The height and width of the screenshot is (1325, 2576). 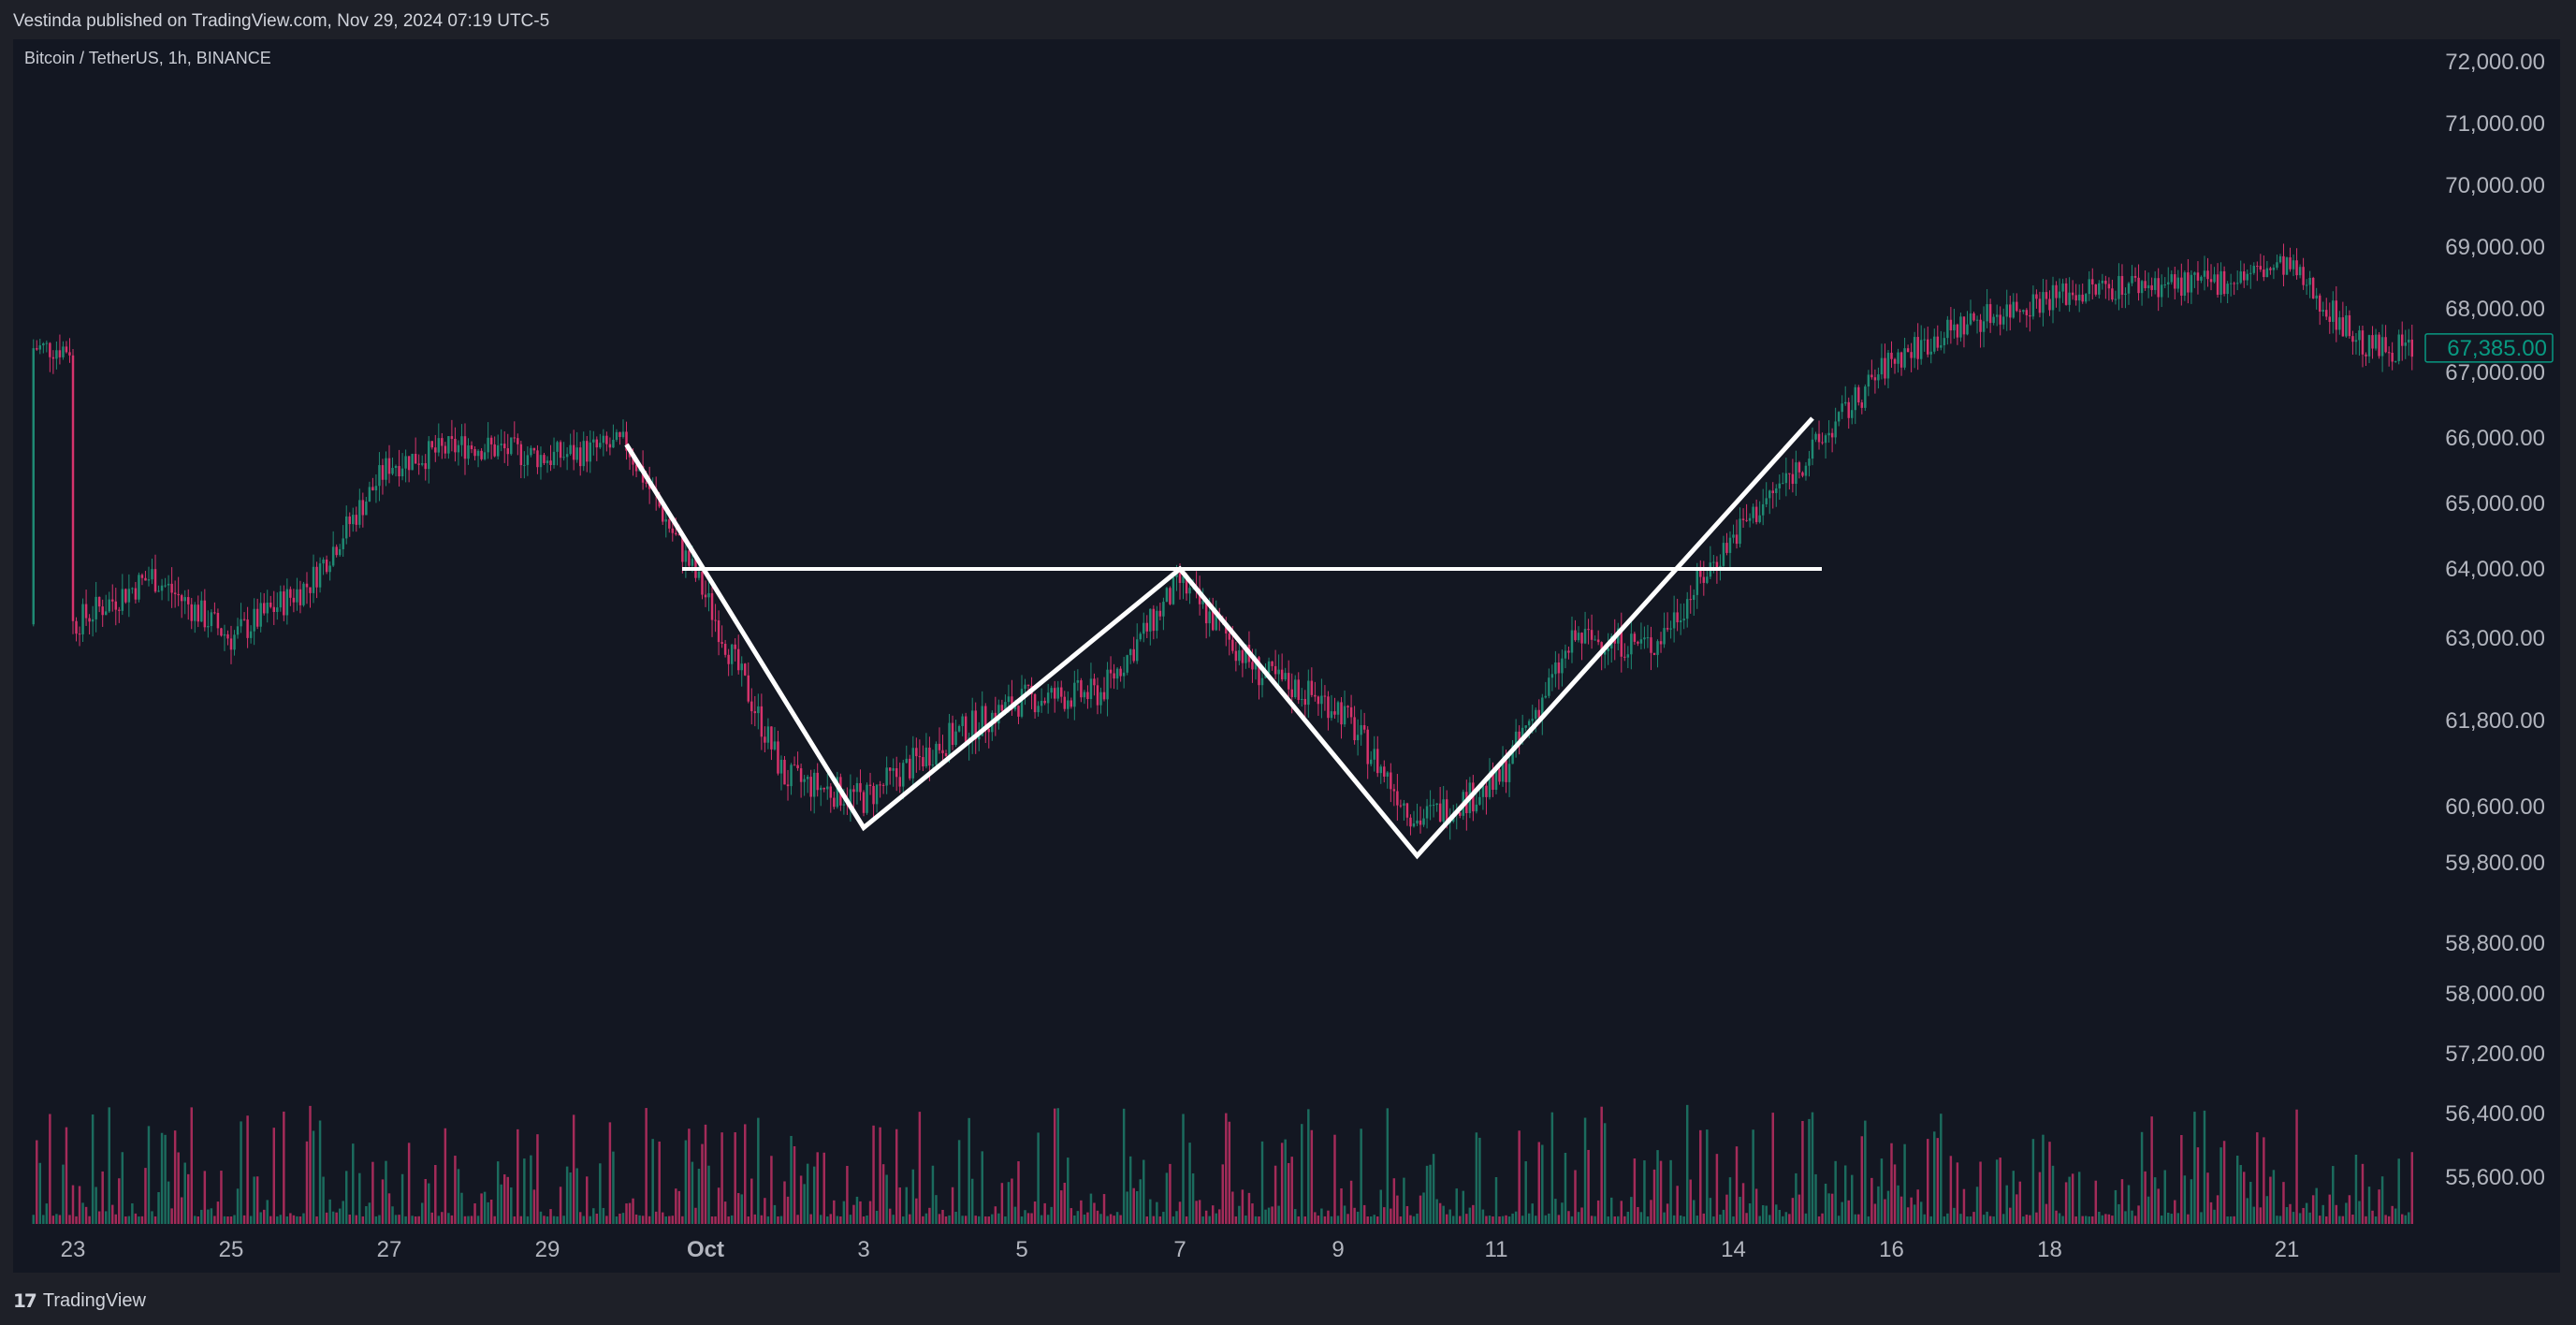 I want to click on symbol-legend: Bitcoin / TetherUS, 1h, BINANCE, so click(x=147, y=58).